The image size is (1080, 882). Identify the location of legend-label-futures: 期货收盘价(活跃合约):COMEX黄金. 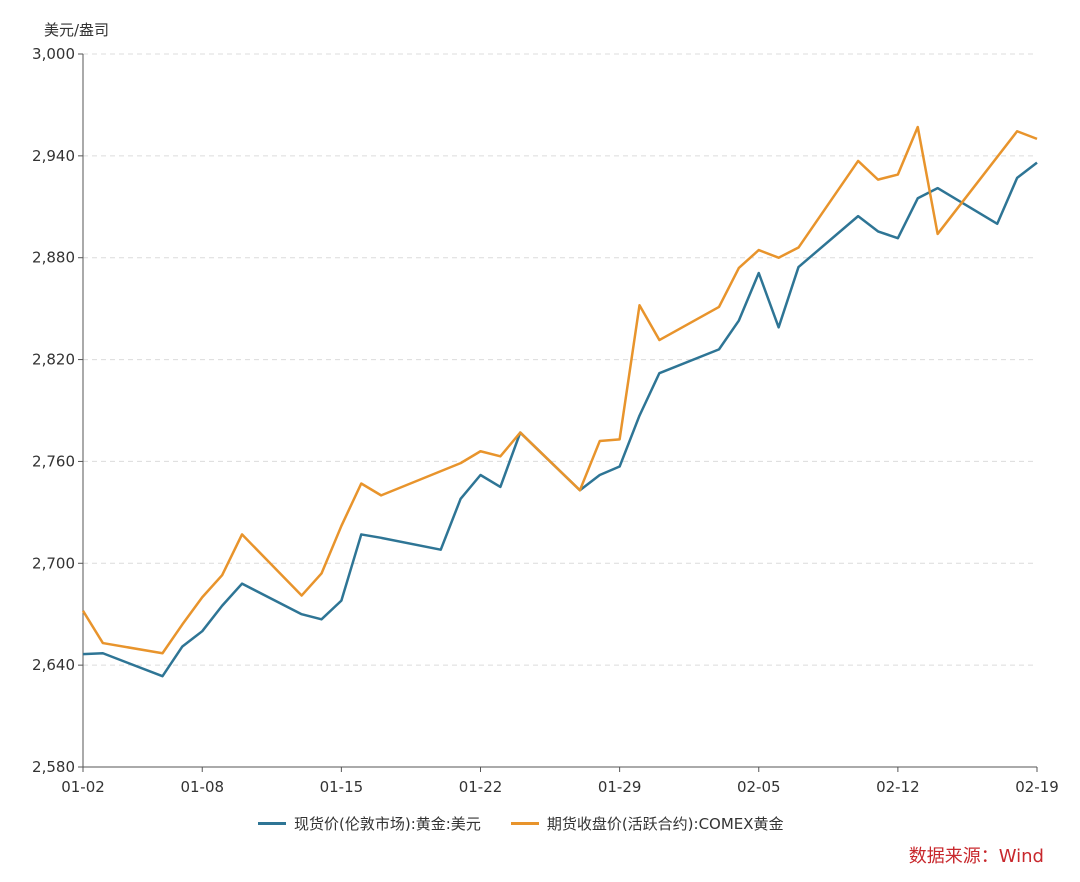
(665, 824).